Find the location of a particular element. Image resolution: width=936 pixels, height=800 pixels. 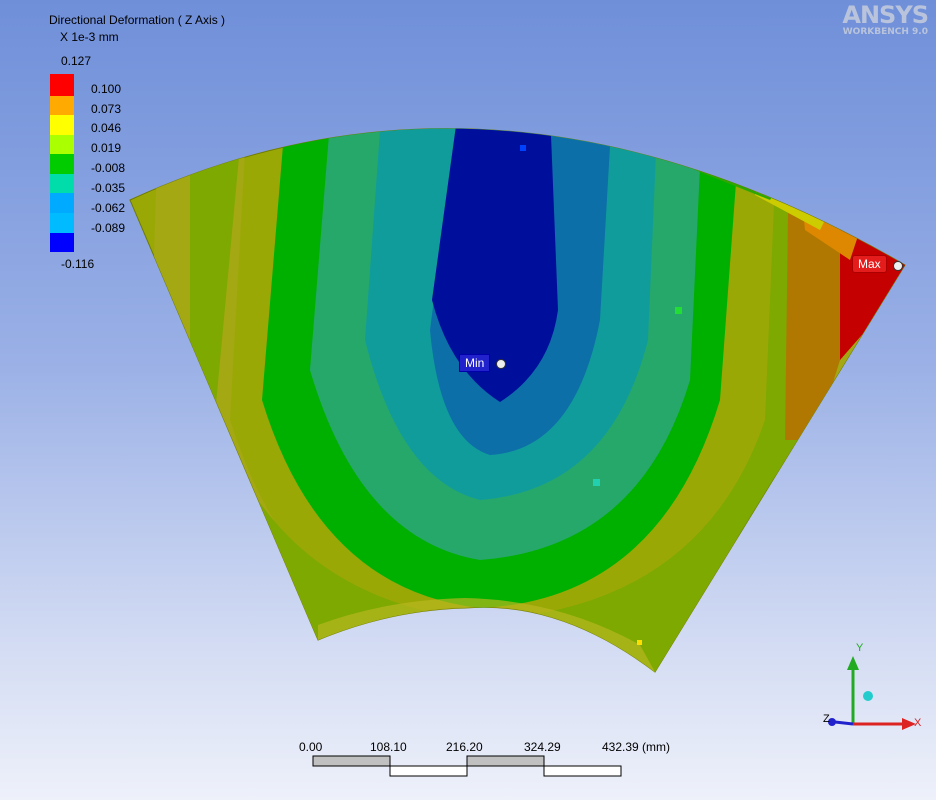

triad-y-label: Y is located at coordinates (860, 648).